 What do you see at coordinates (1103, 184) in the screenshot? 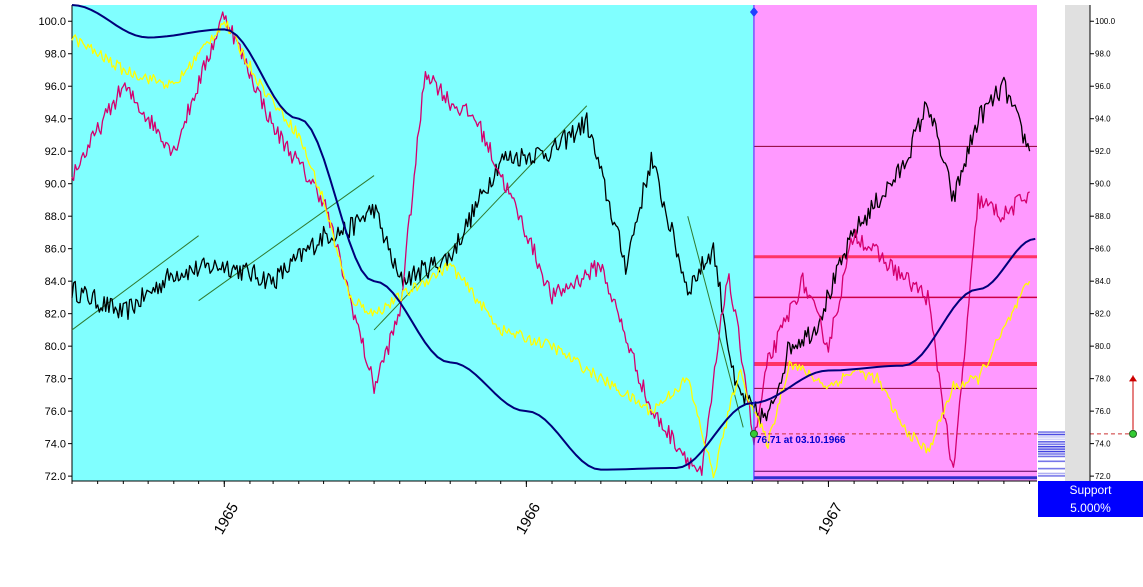
I see `right-tick-label: 90.0` at bounding box center [1103, 184].